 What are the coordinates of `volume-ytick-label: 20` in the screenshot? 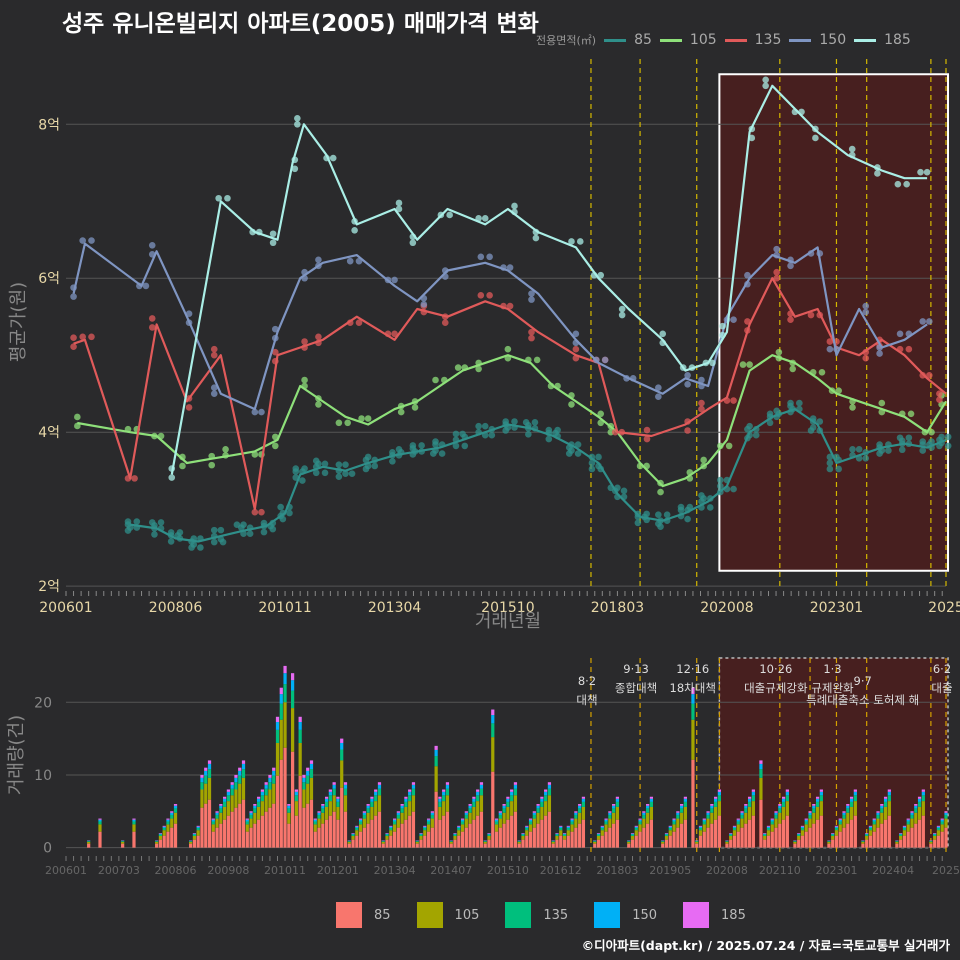 It's located at (43, 703).